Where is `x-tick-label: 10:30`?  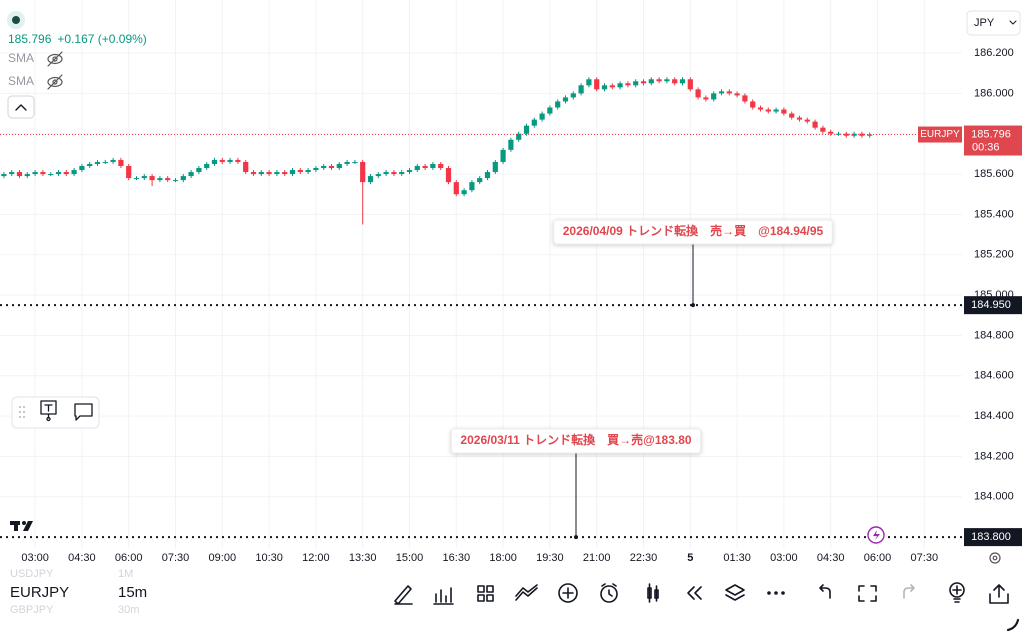 x-tick-label: 10:30 is located at coordinates (269, 558).